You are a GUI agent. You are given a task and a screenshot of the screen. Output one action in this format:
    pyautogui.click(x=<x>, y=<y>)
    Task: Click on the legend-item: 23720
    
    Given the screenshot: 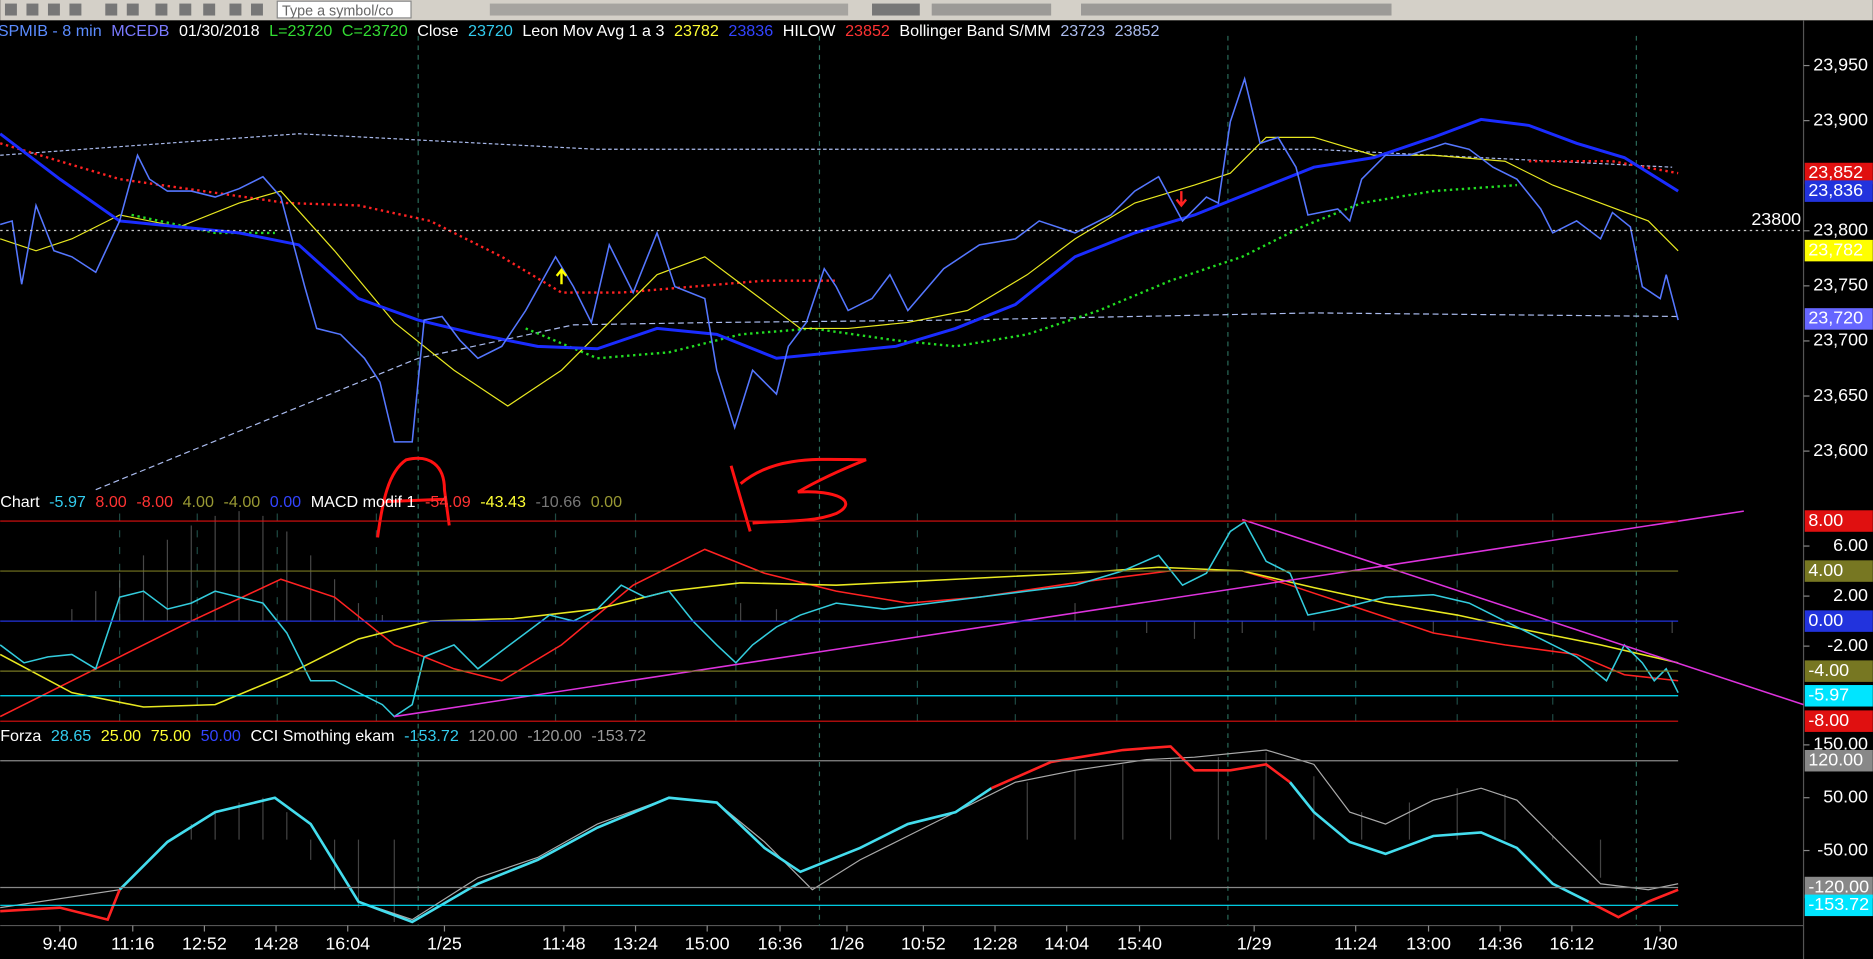 What is the action you would take?
    pyautogui.click(x=490, y=32)
    